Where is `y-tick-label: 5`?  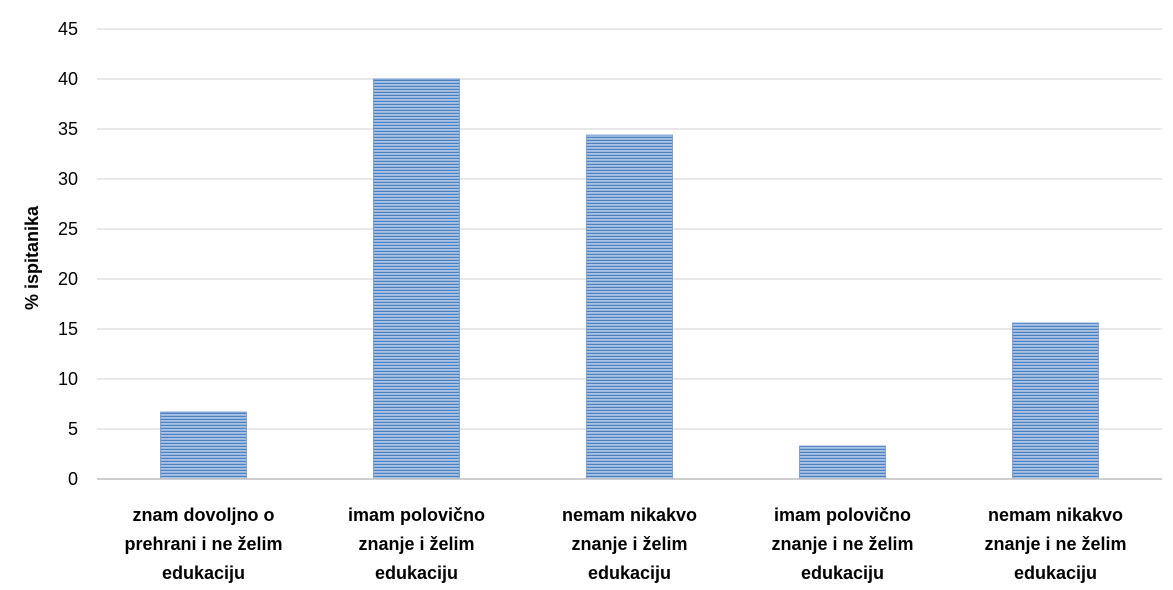 y-tick-label: 5 is located at coordinates (73, 429).